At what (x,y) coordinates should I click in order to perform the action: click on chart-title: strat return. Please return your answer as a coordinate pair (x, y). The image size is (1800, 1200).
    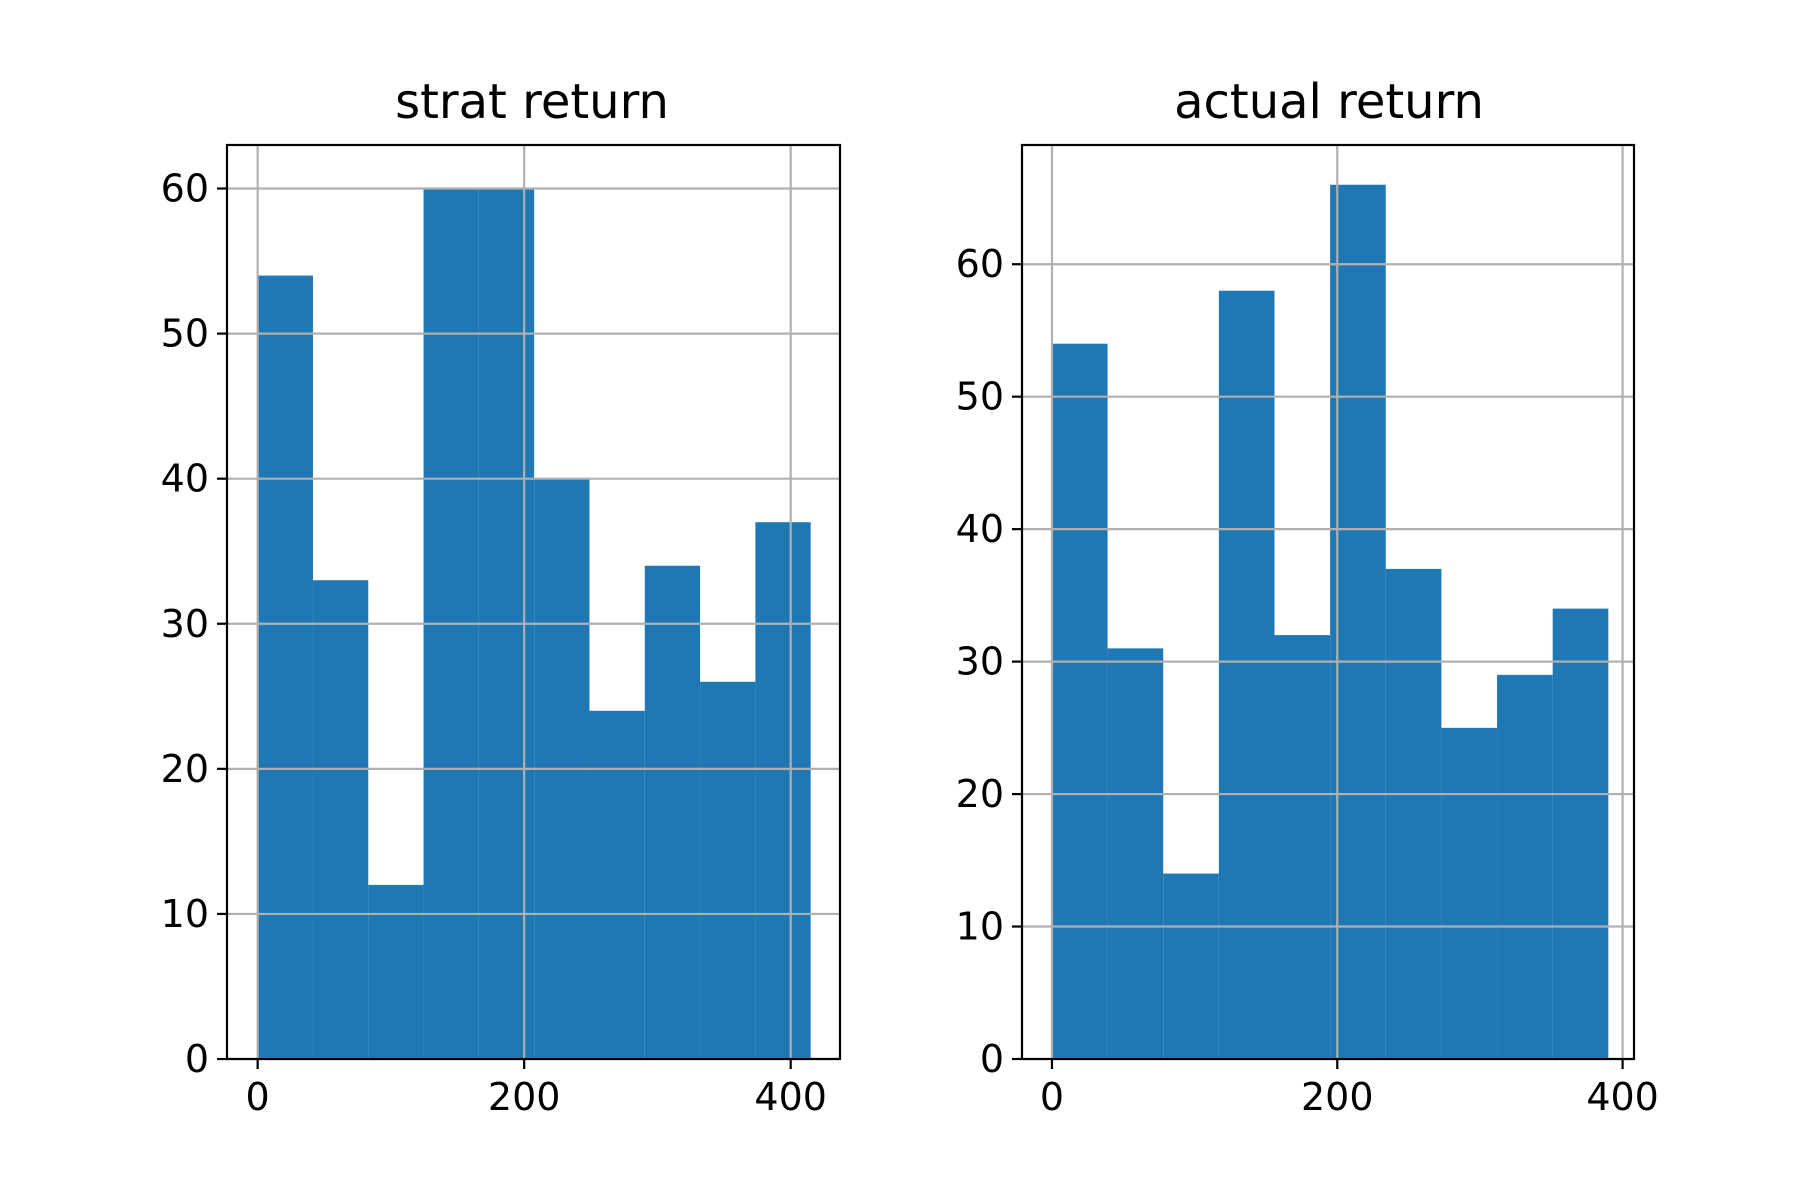
    Looking at the image, I should click on (532, 102).